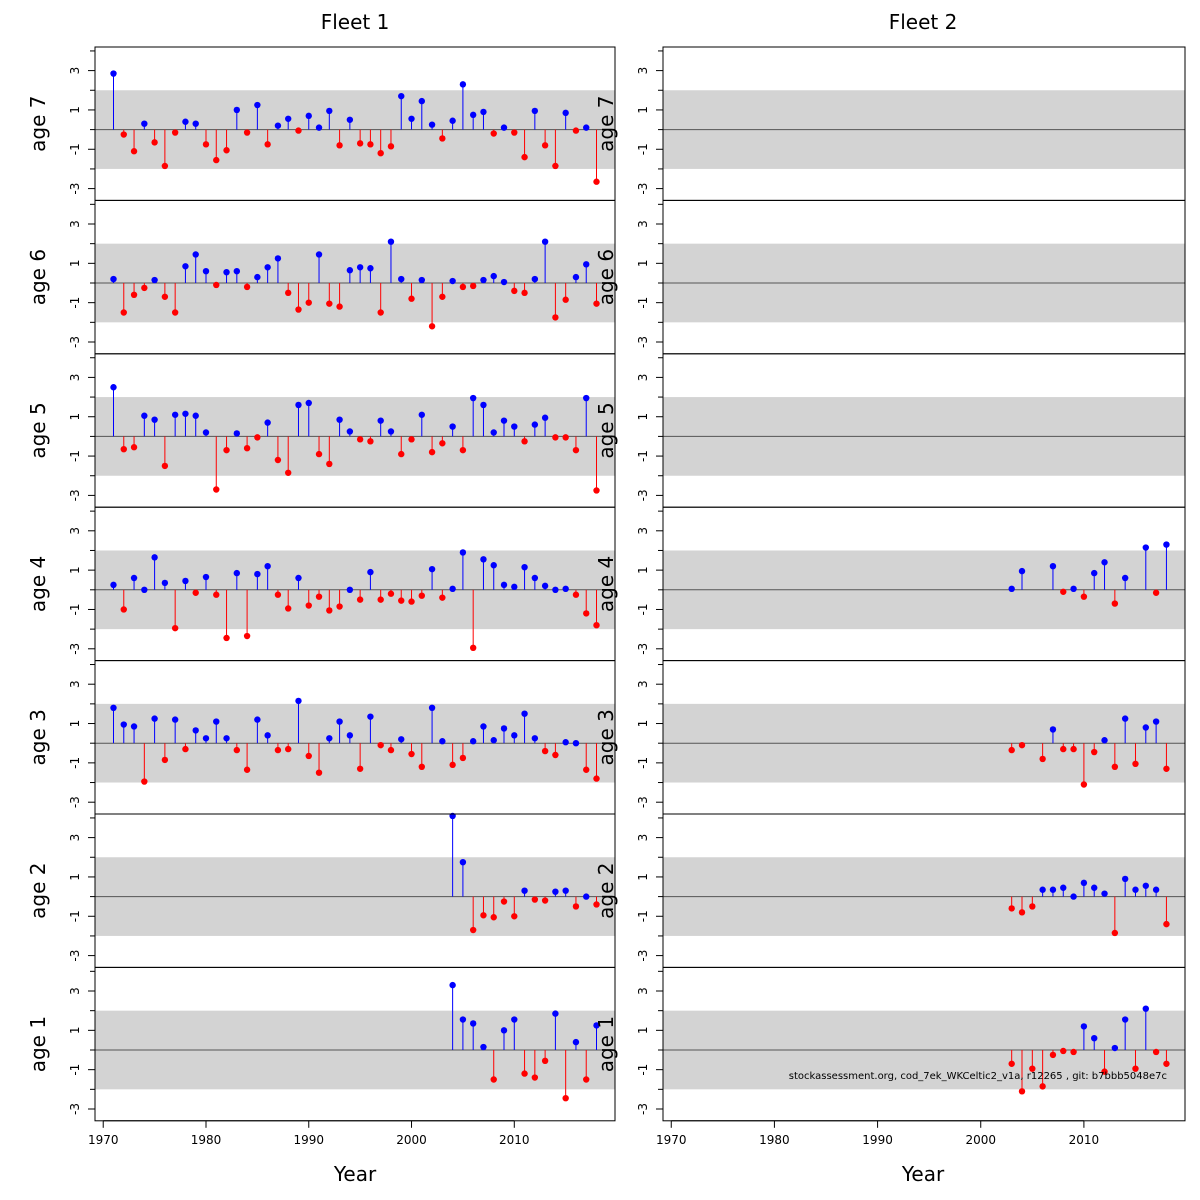  Describe the element at coordinates (370, 268) in the screenshot. I see `fleet-1-age-6-point-1996` at that location.